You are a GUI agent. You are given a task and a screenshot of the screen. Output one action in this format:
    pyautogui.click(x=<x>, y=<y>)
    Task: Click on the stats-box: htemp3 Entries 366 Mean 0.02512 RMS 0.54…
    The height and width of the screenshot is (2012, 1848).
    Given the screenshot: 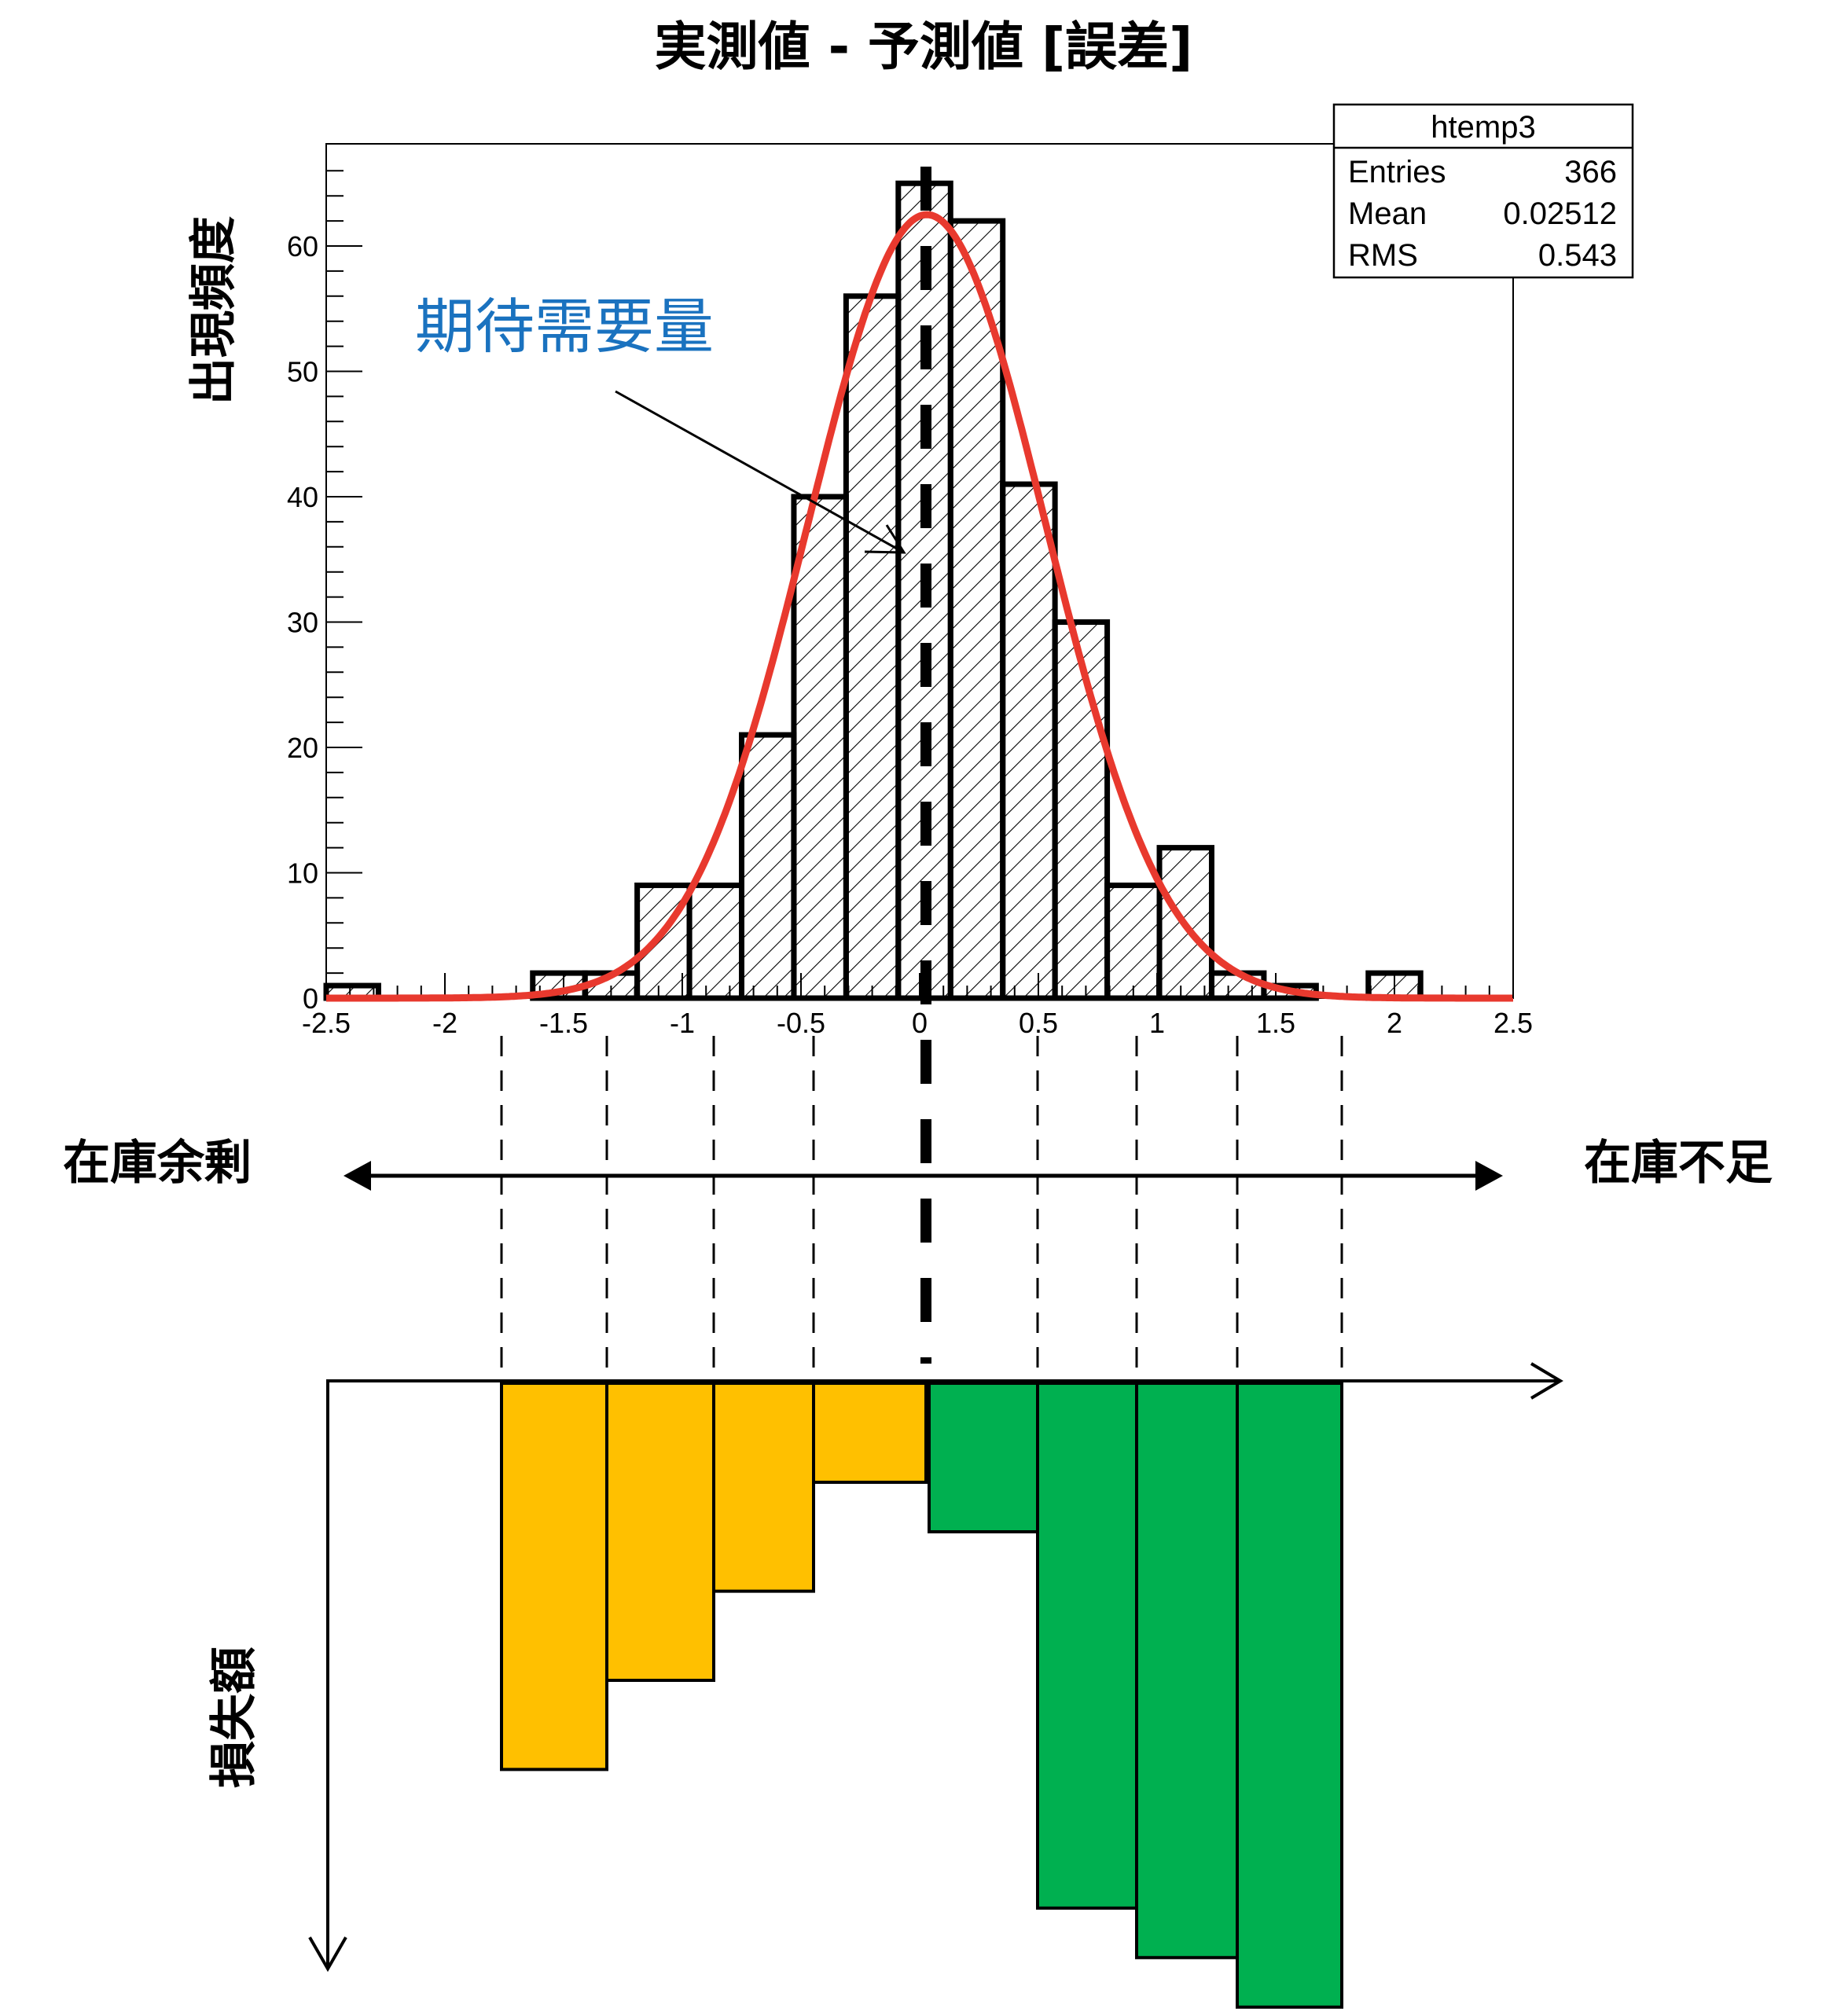 What is the action you would take?
    pyautogui.click(x=1483, y=550)
    